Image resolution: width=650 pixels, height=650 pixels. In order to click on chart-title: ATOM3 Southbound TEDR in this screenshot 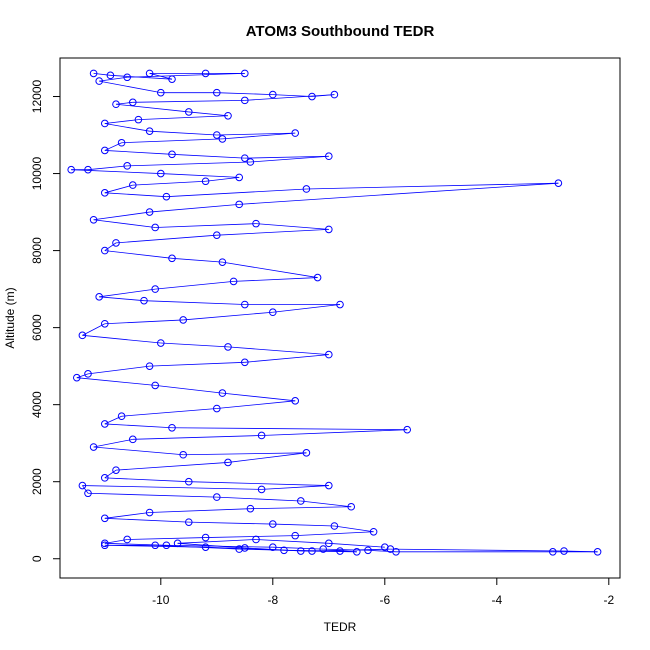, I will do `click(340, 31)`.